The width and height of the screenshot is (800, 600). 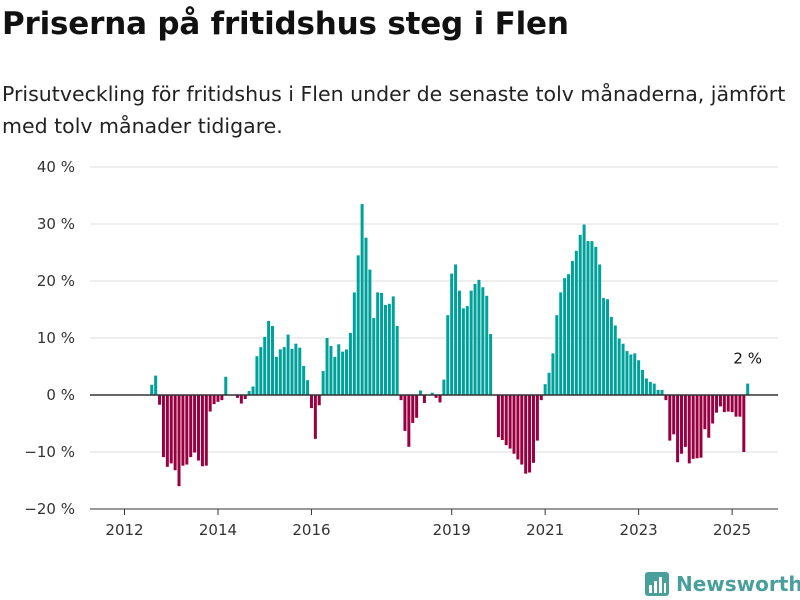 I want to click on bar-annotation: 2 %, so click(x=747, y=359).